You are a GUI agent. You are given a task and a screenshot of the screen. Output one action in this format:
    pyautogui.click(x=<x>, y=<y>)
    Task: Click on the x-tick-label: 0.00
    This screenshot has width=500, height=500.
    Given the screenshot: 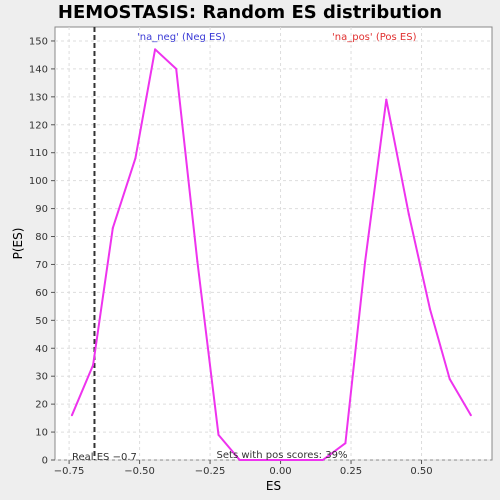 What is the action you would take?
    pyautogui.click(x=280, y=471)
    